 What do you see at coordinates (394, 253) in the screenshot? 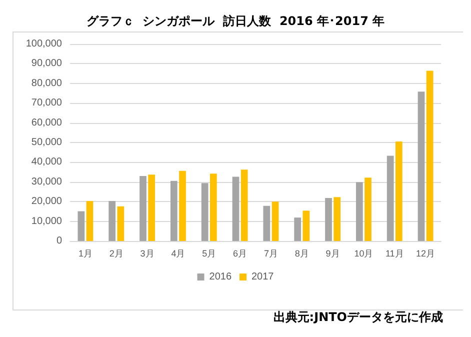
I see `x-tick-label: 11月` at bounding box center [394, 253].